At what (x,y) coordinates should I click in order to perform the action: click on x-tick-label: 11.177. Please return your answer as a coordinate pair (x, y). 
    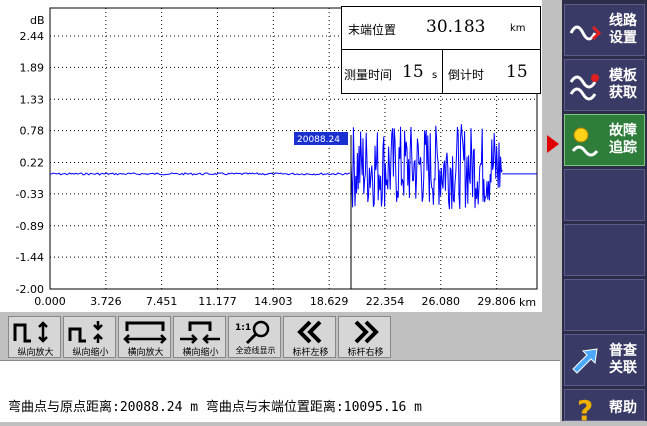
    Looking at the image, I should click on (217, 301).